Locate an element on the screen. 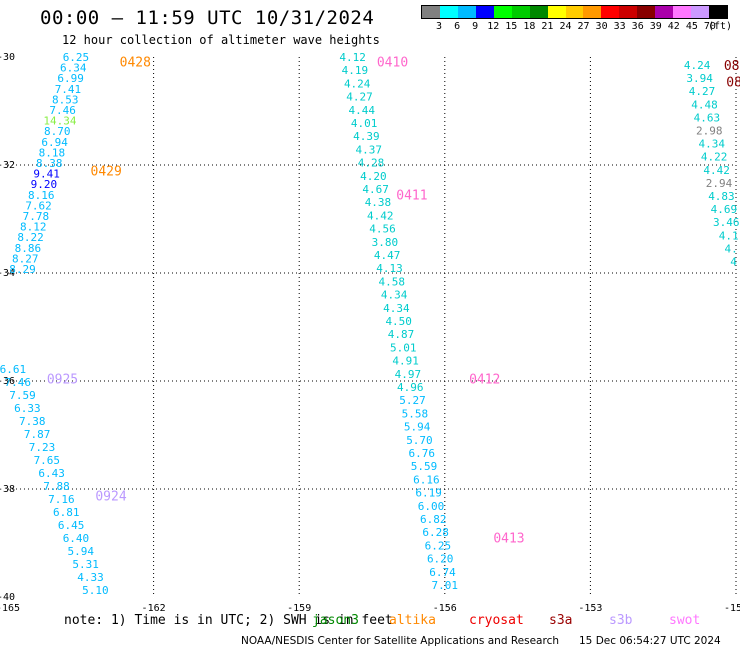 The width and height of the screenshot is (740, 650). swh-value: 5.59 is located at coordinates (424, 466).